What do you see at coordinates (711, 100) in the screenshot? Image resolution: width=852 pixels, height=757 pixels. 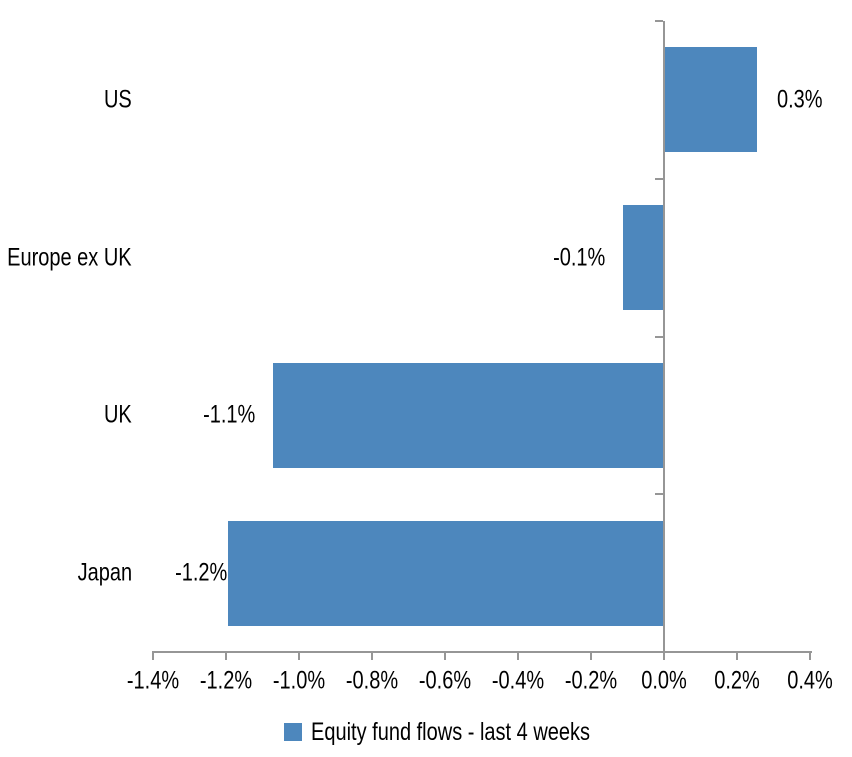 I see `bar-us` at bounding box center [711, 100].